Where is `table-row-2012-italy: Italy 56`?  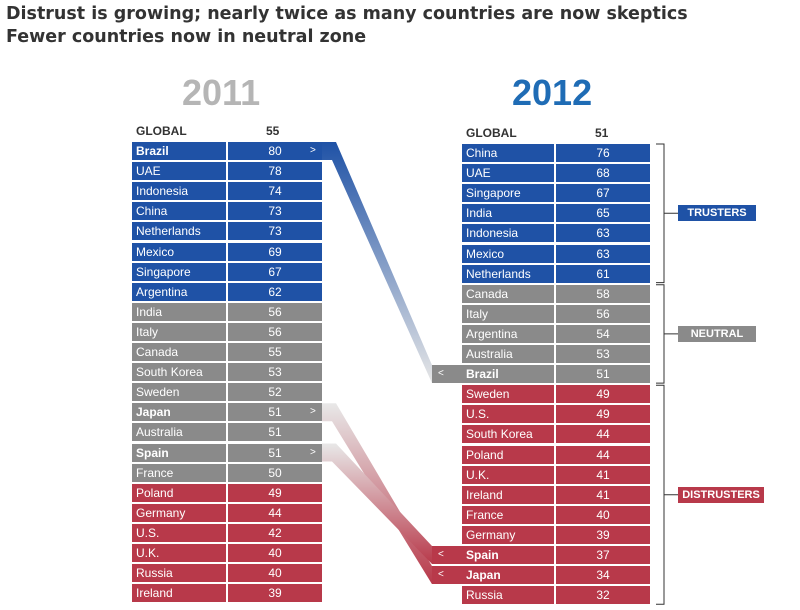
table-row-2012-italy: Italy 56 is located at coordinates (556, 313).